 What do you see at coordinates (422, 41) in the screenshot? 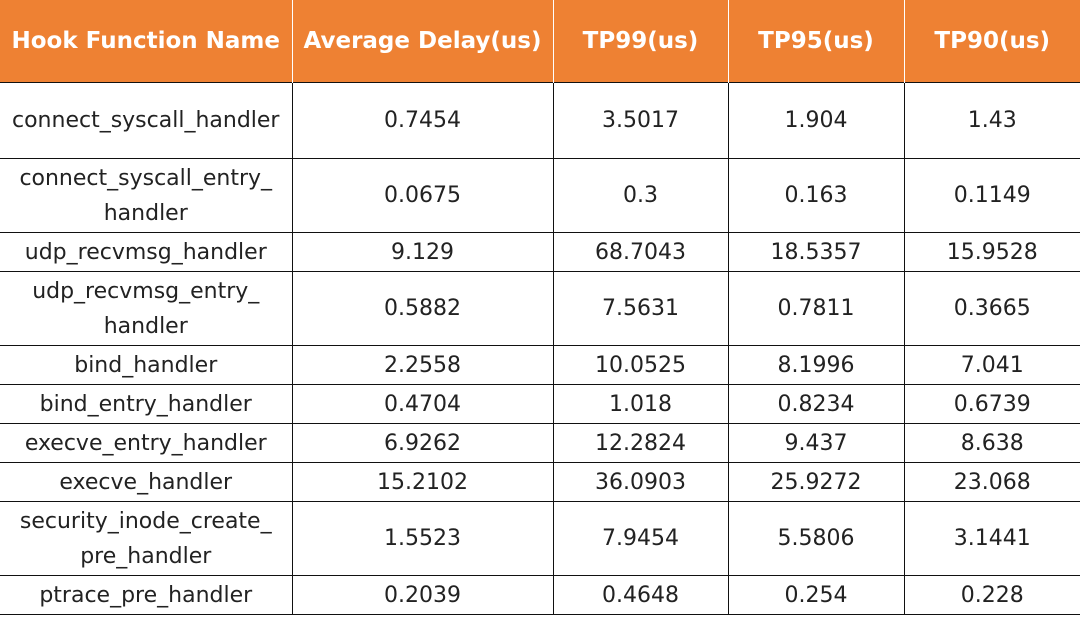
I see `header-average-delay: Average Delay(us)` at bounding box center [422, 41].